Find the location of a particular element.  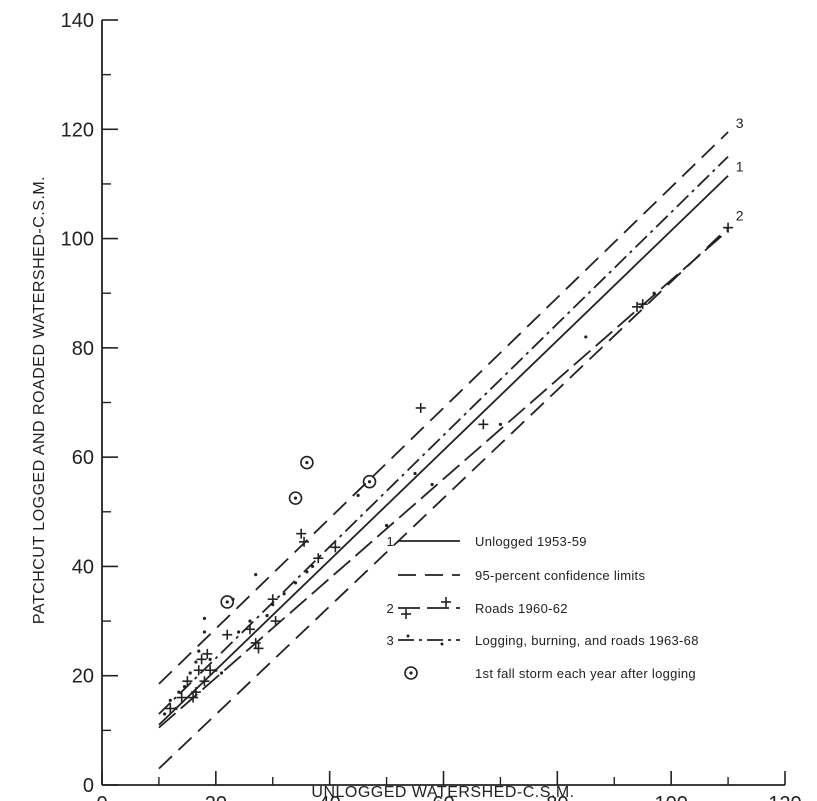

legend-item: 1st fall storm each year after logging is located at coordinates (550, 673).